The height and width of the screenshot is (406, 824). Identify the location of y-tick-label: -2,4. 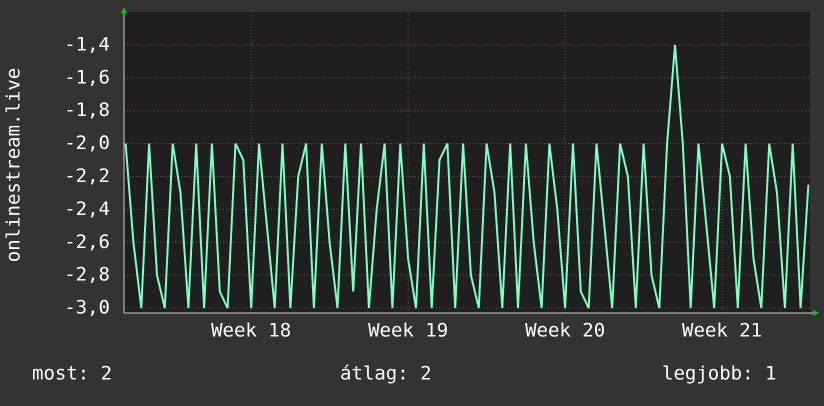
(87, 209).